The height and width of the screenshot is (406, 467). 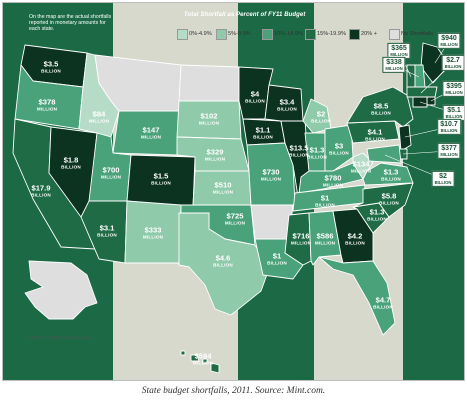 I want to click on state-value: $700, so click(x=111, y=170).